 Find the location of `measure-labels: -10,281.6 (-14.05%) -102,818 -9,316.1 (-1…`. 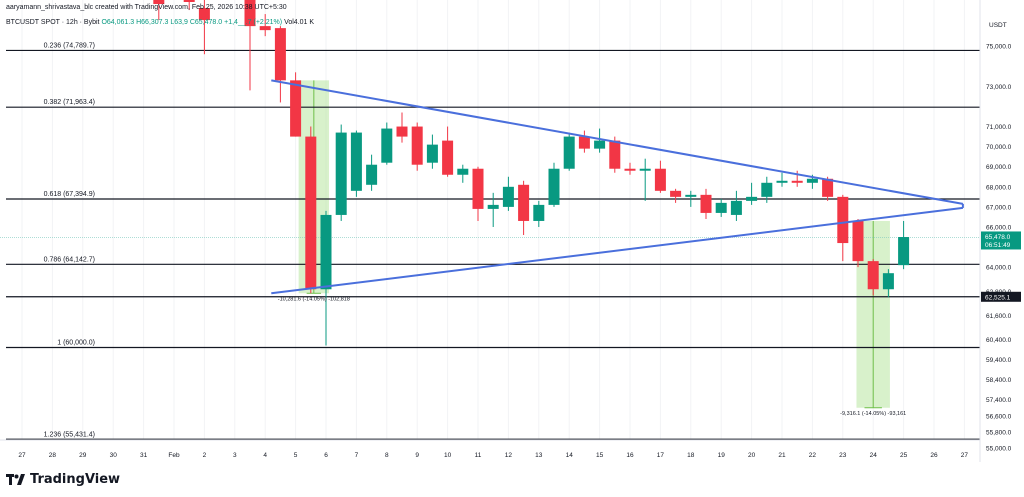

measure-labels: -10,281.6 (-14.05%) -102,818 -9,316.1 (-1… is located at coordinates (592, 356).